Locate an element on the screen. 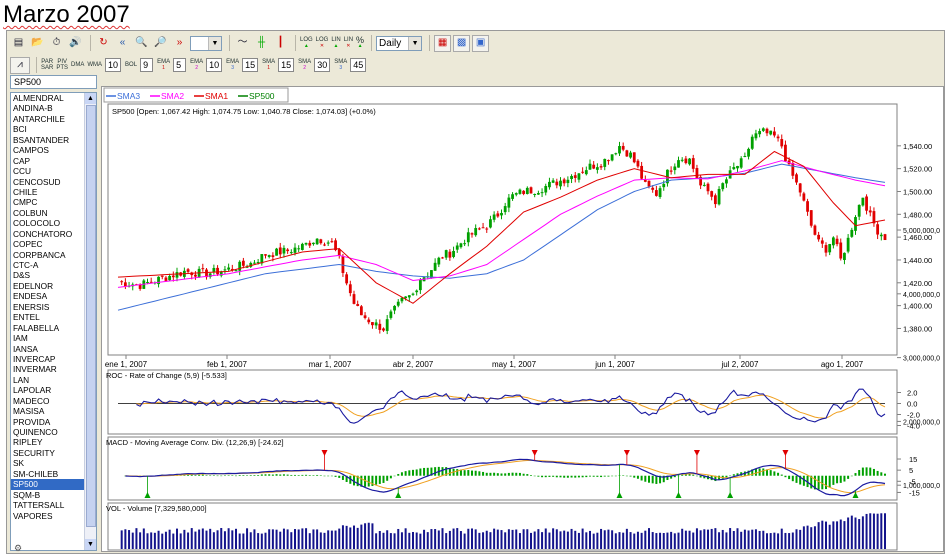  symbol-list-item: BSANTANDER is located at coordinates (41, 139).